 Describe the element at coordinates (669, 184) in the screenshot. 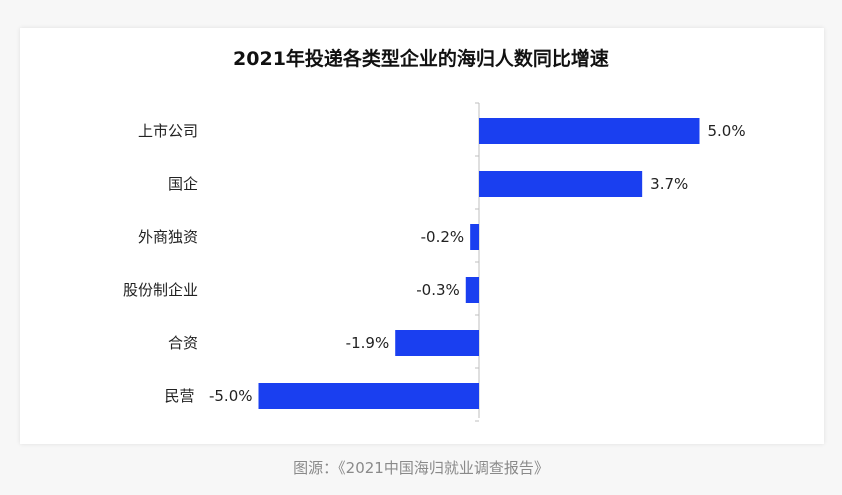

I see `value-label: 3.7%` at that location.